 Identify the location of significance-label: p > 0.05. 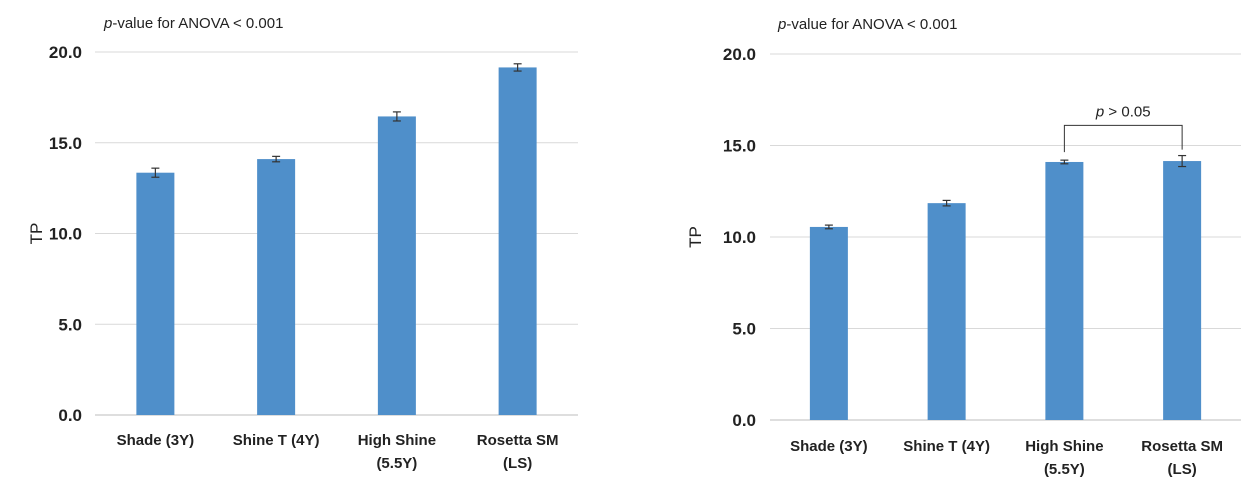
(1123, 111).